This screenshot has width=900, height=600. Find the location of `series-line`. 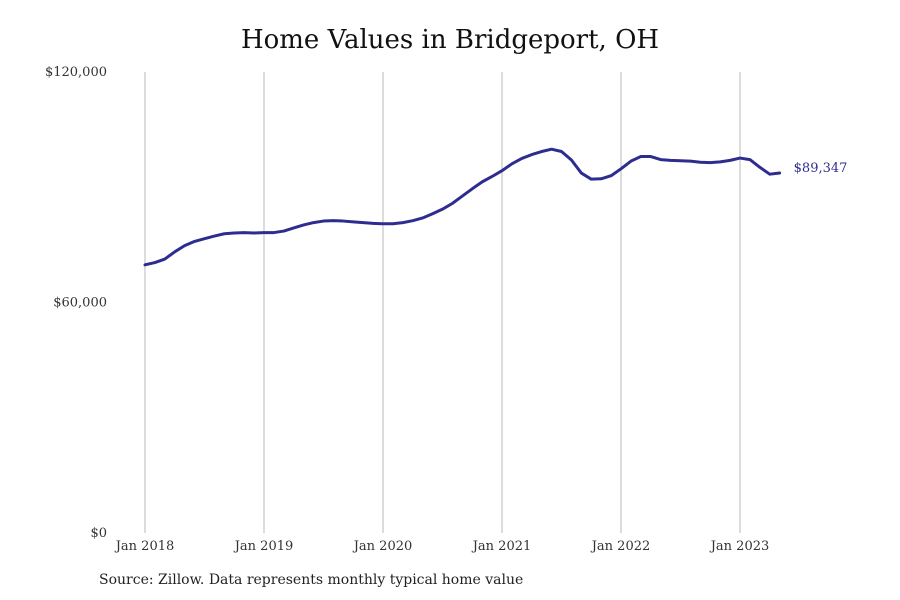

series-line is located at coordinates (462, 207).